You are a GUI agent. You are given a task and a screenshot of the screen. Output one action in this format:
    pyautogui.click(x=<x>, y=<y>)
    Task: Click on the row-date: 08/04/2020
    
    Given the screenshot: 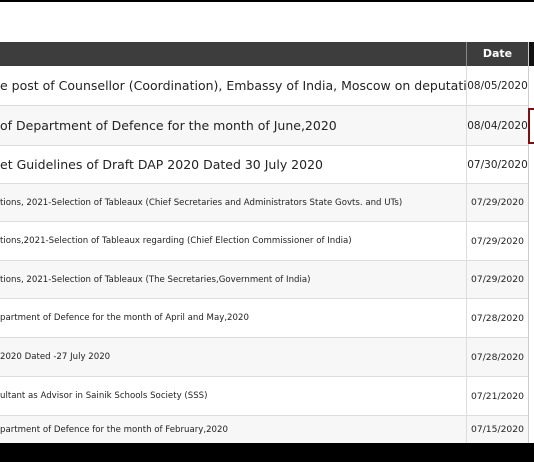 What is the action you would take?
    pyautogui.click(x=497, y=125)
    